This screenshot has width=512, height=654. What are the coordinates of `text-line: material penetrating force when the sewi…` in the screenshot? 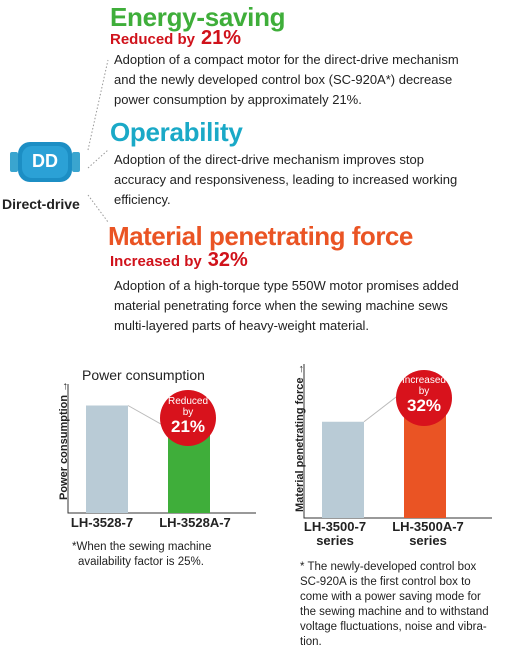 It's located at (281, 305).